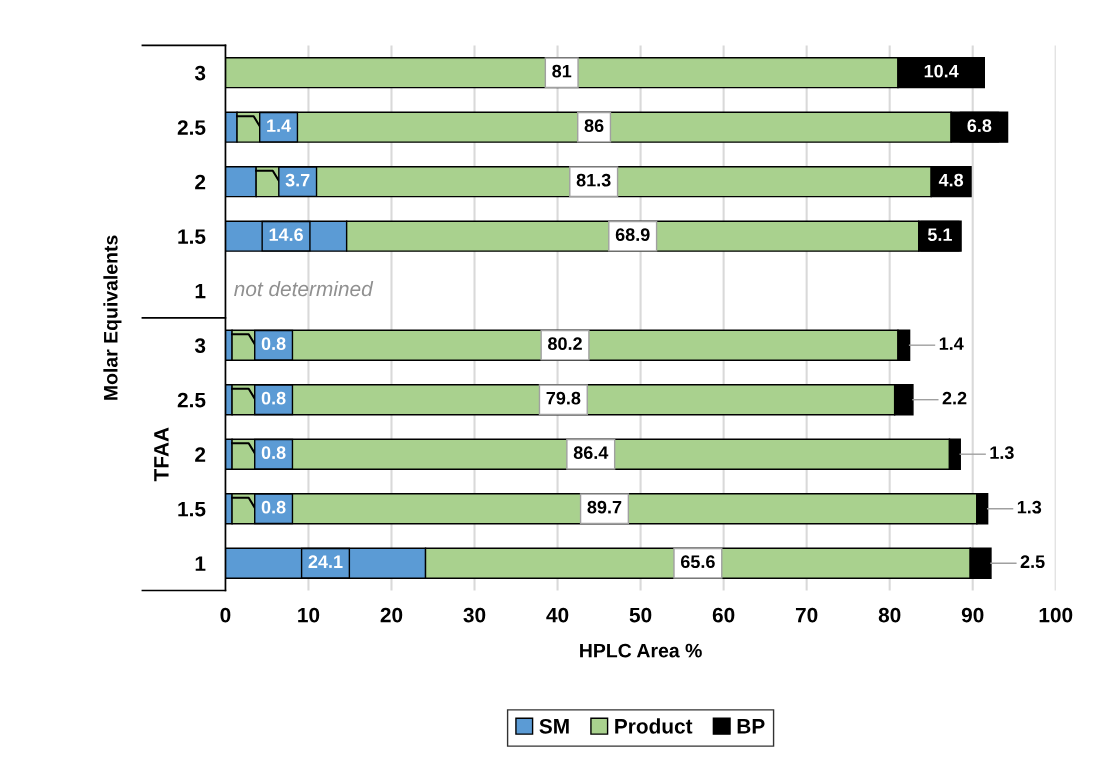  I want to click on data-label: 4.8, so click(951, 180).